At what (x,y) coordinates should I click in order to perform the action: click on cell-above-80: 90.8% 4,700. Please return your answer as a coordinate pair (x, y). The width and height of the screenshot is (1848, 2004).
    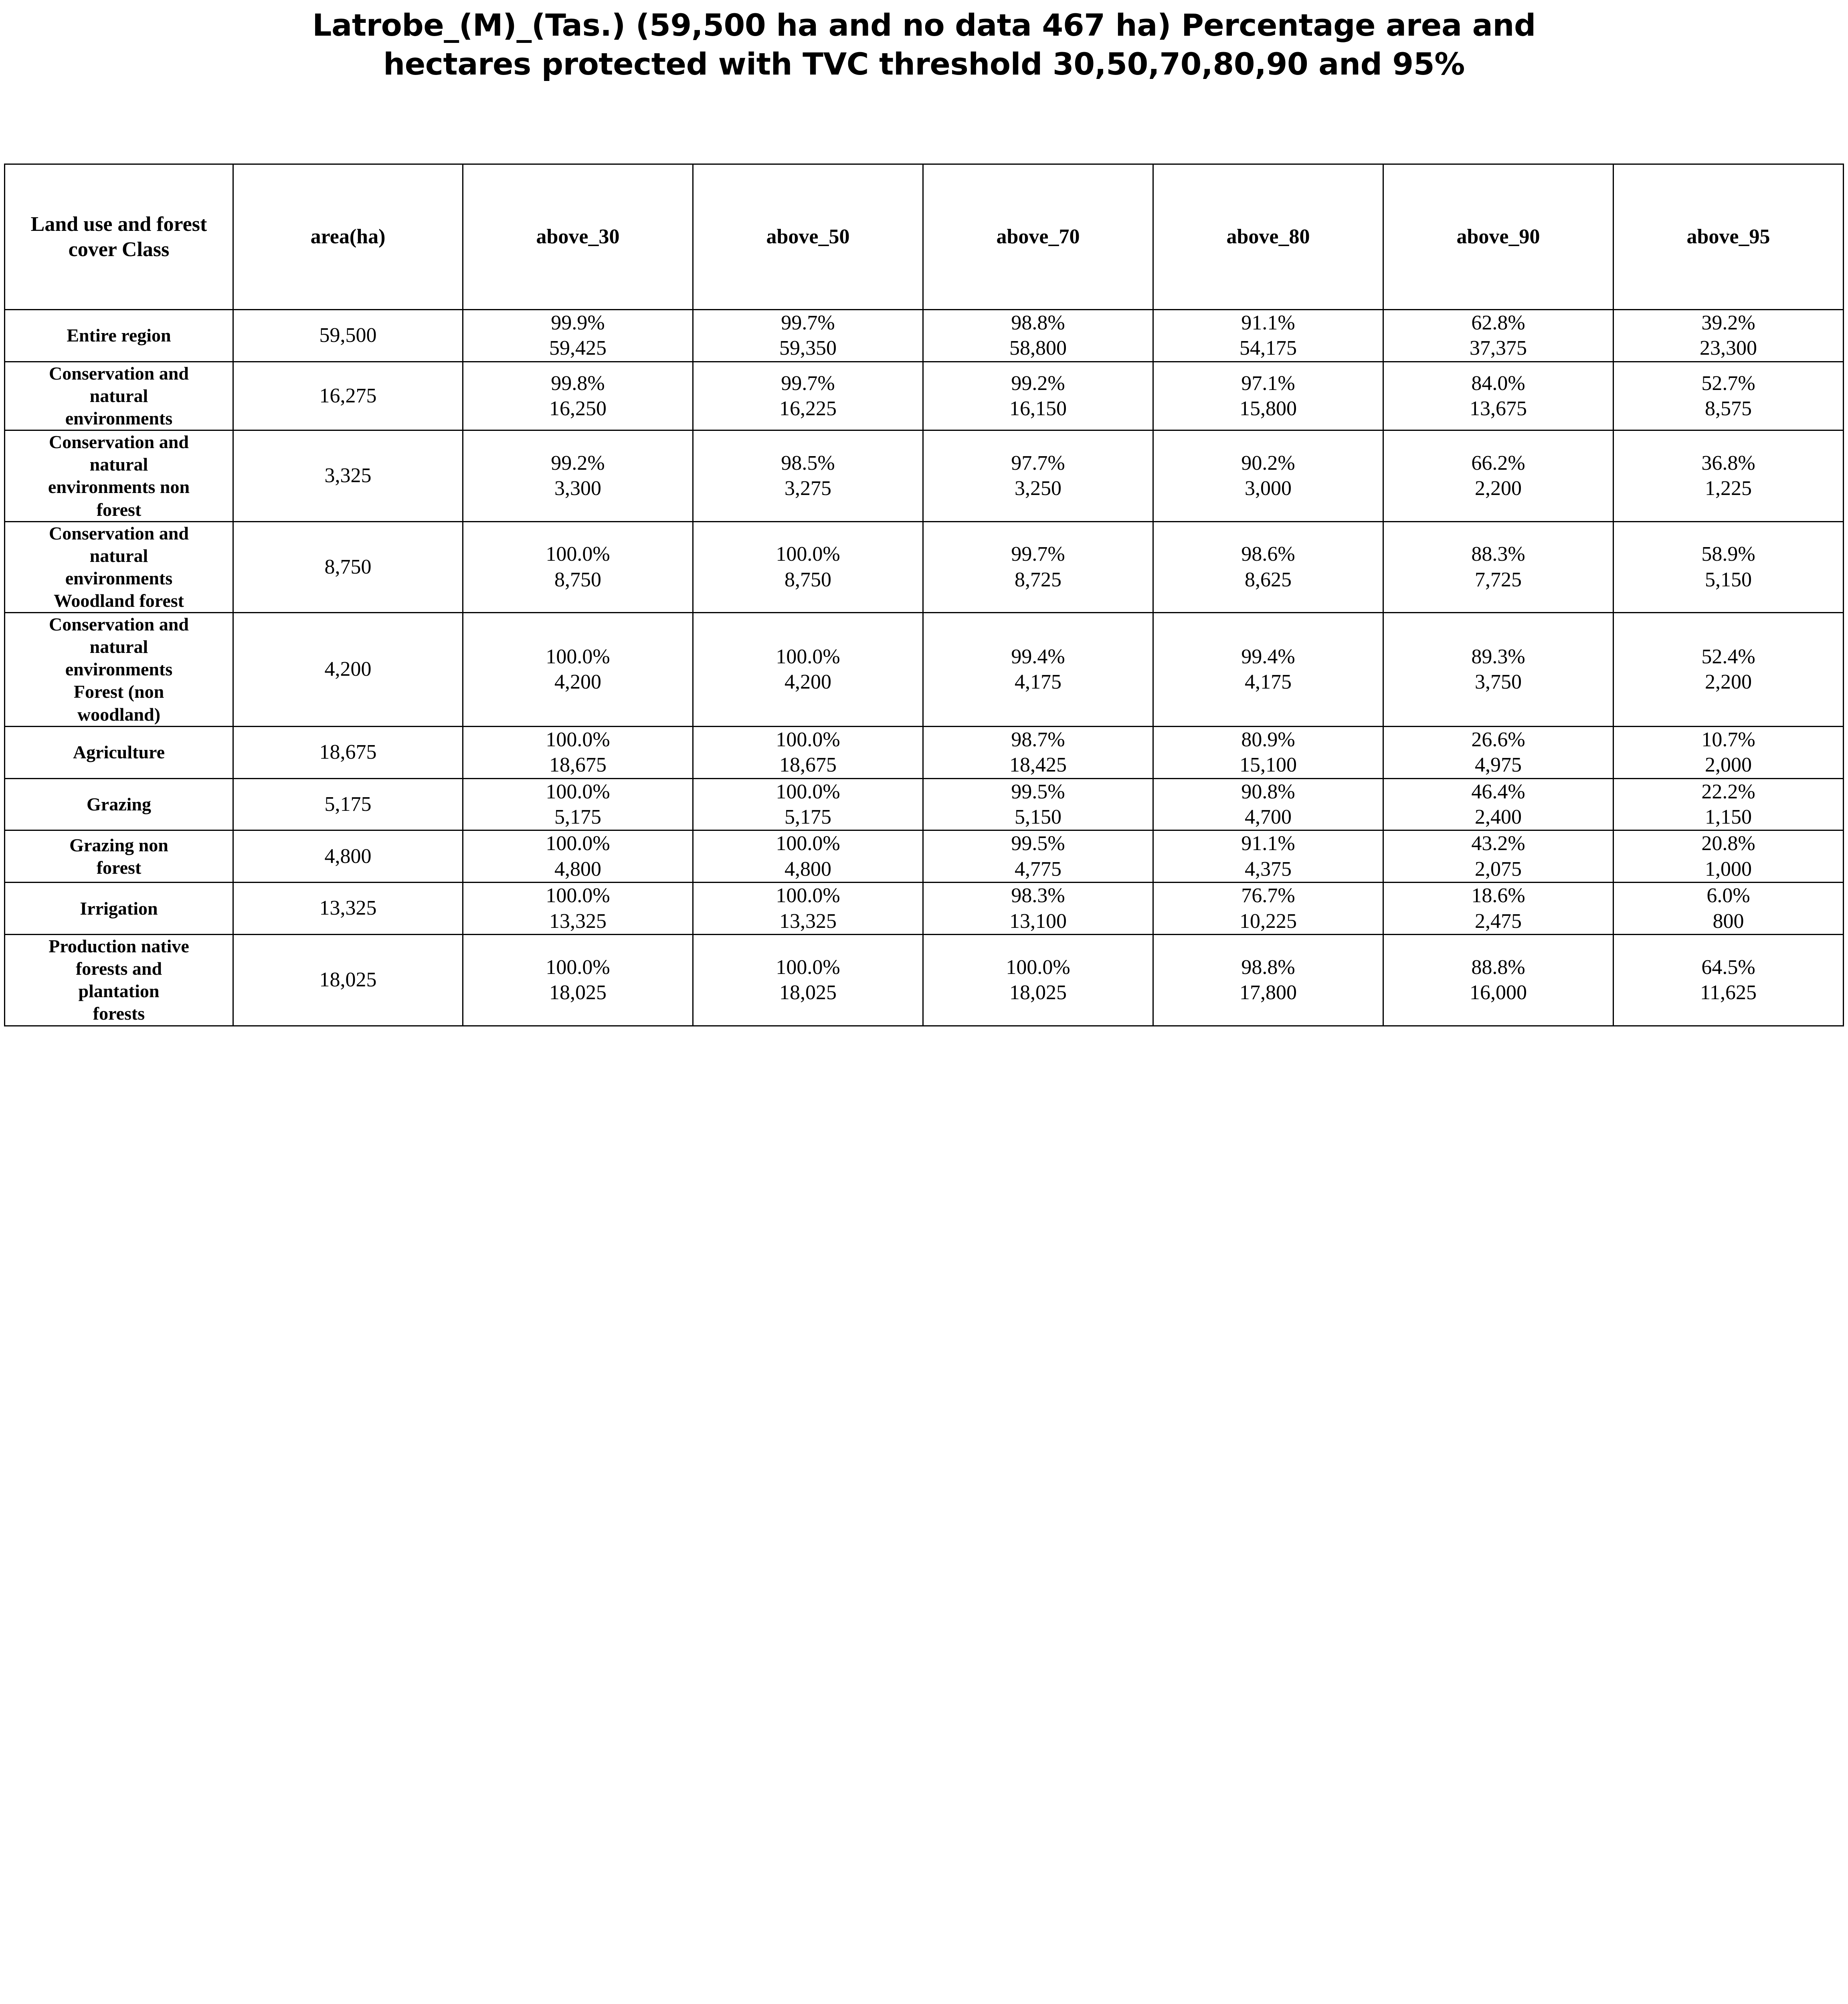
    Looking at the image, I should click on (1268, 804).